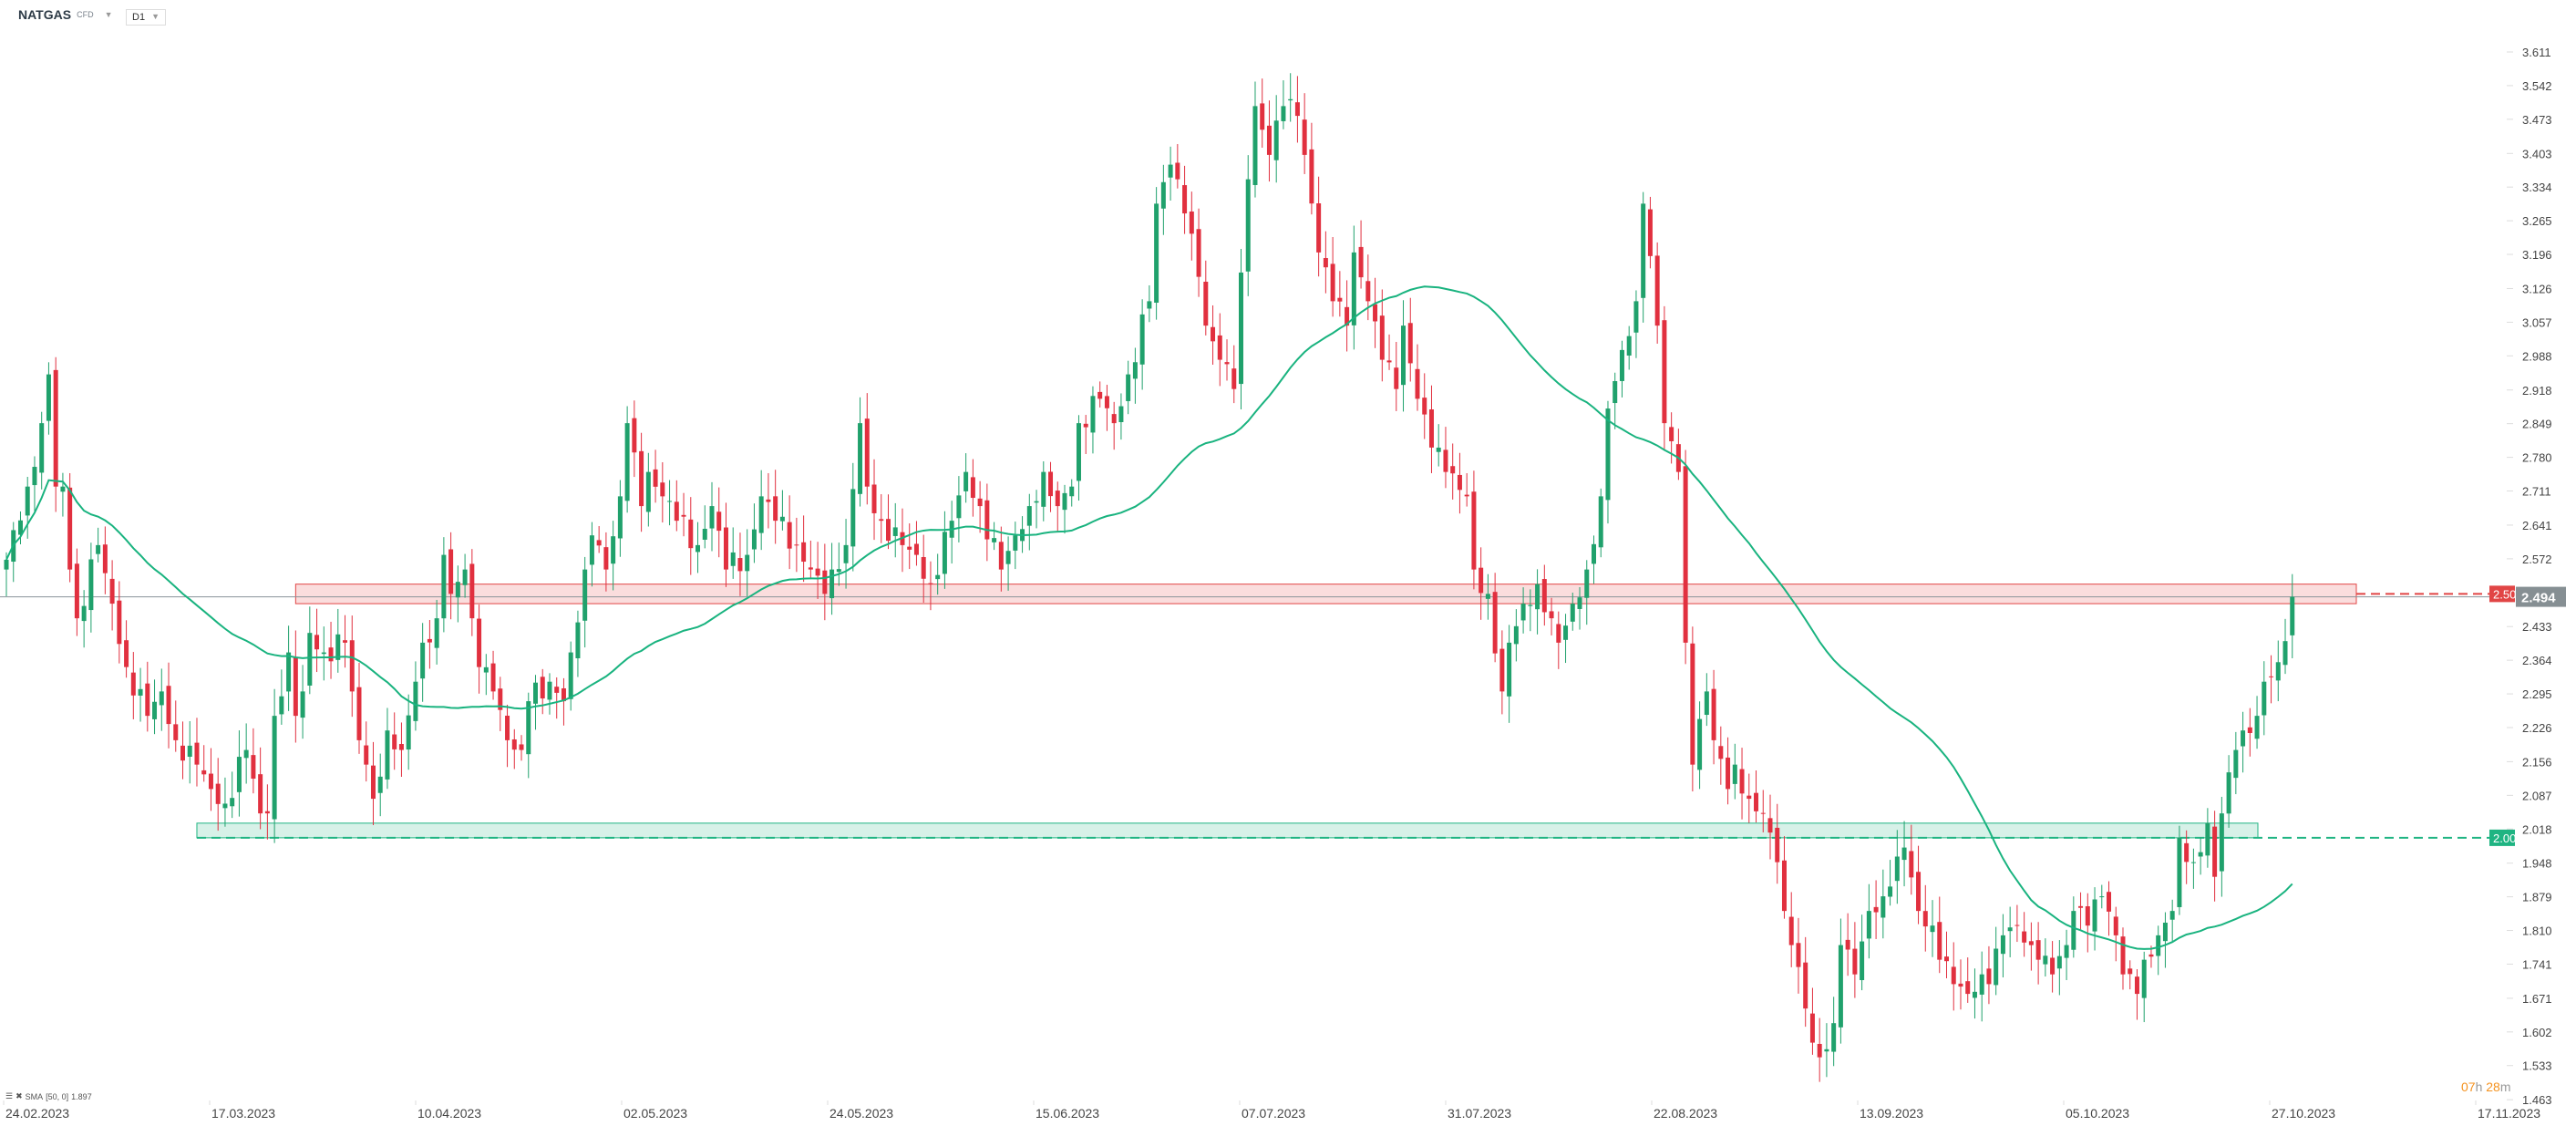  Describe the element at coordinates (1273, 1114) in the screenshot. I see `date-axis-label: 07.07.2023` at that location.